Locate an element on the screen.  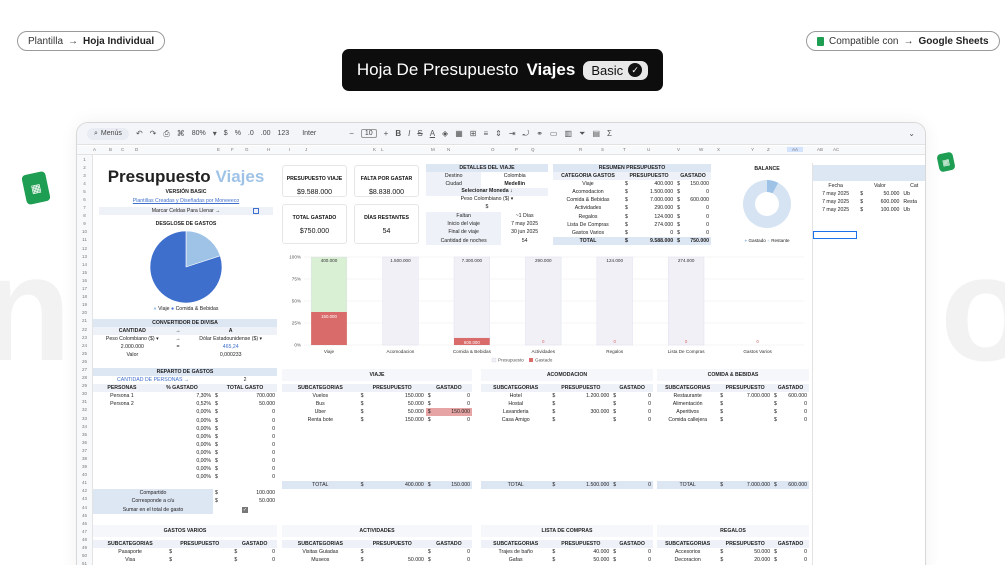
column-header: H is located at coordinates (269, 149).